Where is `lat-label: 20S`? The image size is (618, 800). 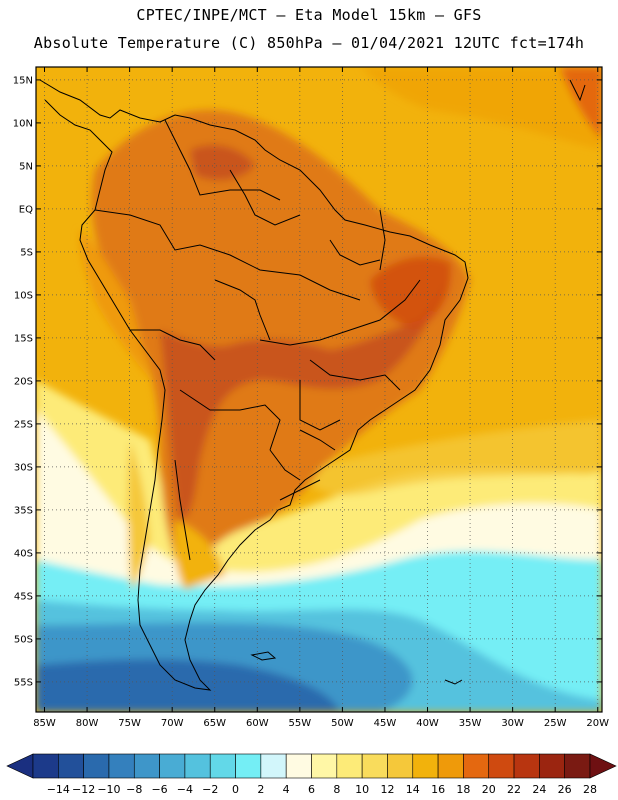
lat-label: 20S is located at coordinates (23, 381).